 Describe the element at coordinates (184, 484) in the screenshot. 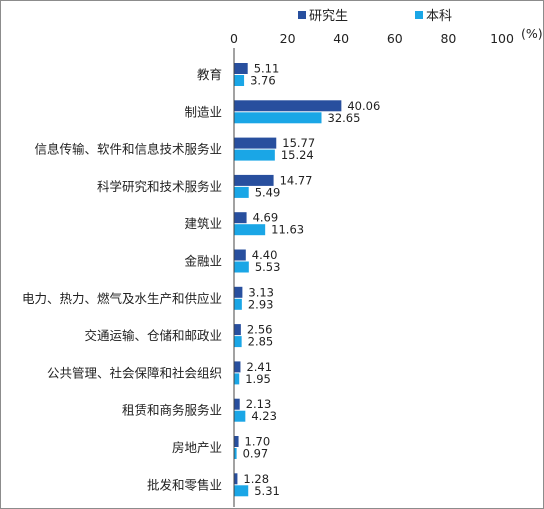

I see `category-label: 批发和零售业` at that location.